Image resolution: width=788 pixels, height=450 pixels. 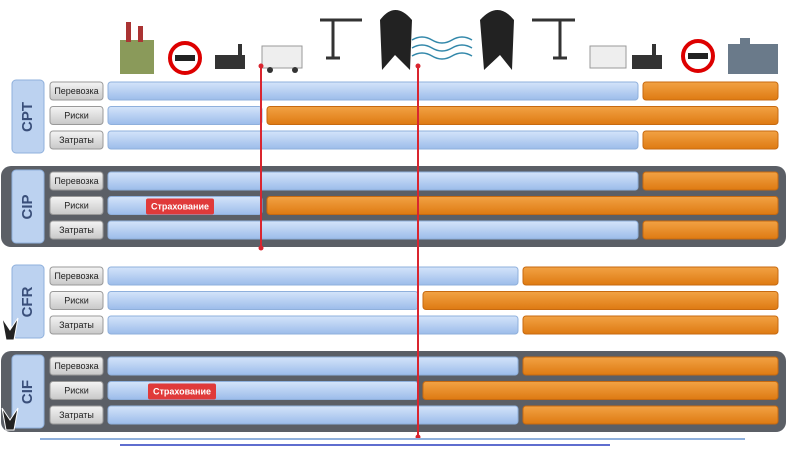 I want to click on group-label: CIF, so click(x=27, y=392).